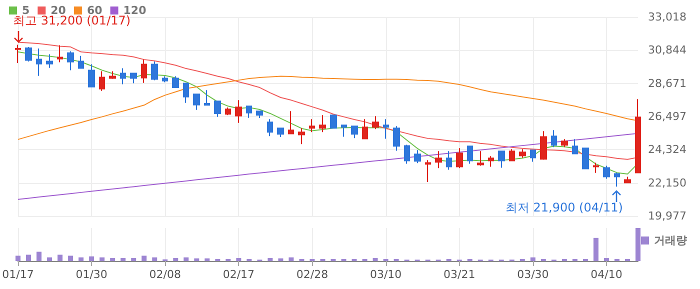 This screenshot has width=700, height=289. Describe the element at coordinates (238, 274) in the screenshot. I see `x-tick-label: 02/17` at that location.